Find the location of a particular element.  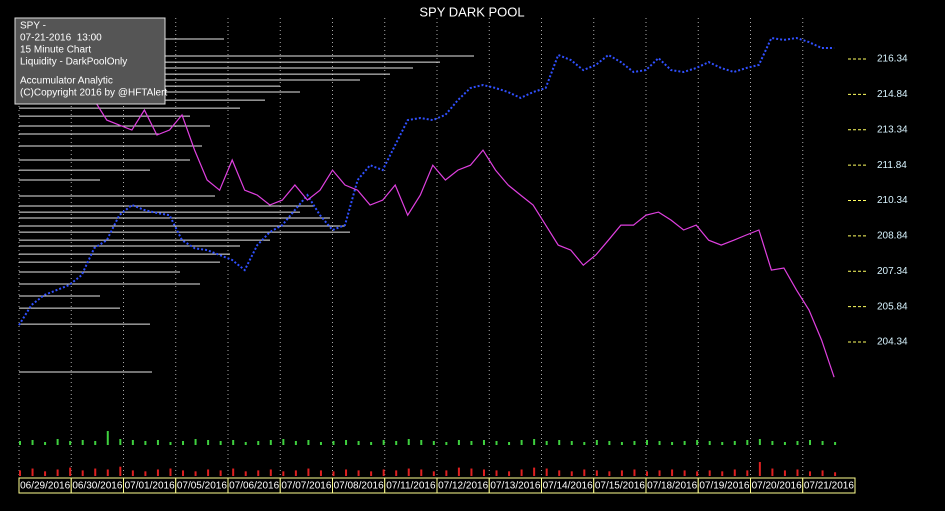

x-tick-box is located at coordinates (829, 485).